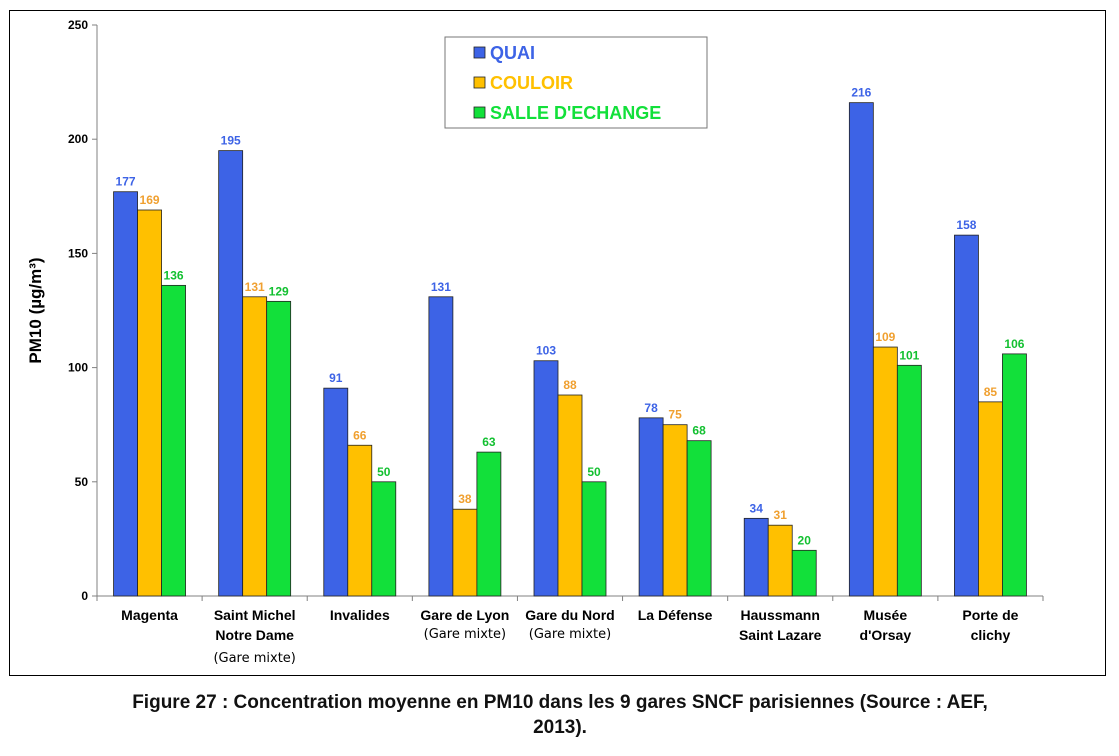 The height and width of the screenshot is (756, 1119). I want to click on data-label: 75, so click(675, 415).